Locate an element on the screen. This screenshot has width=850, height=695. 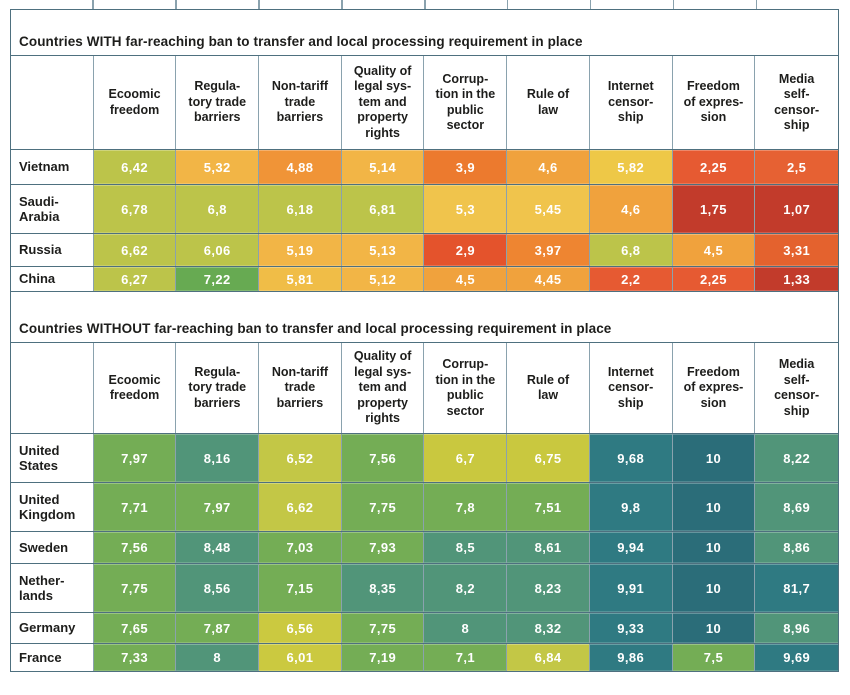
country-label: Russia is located at coordinates (52, 250).